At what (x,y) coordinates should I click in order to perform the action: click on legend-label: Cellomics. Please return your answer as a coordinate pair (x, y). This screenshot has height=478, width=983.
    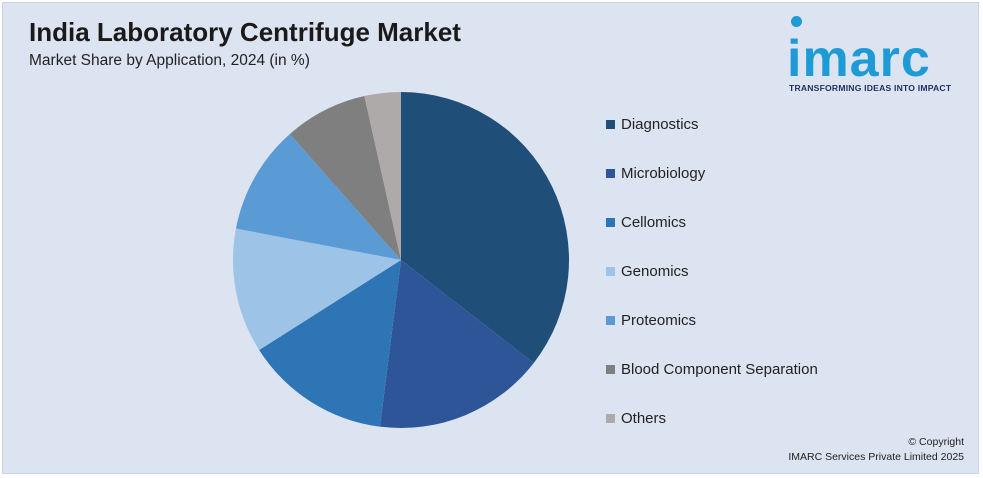
    Looking at the image, I should click on (654, 222).